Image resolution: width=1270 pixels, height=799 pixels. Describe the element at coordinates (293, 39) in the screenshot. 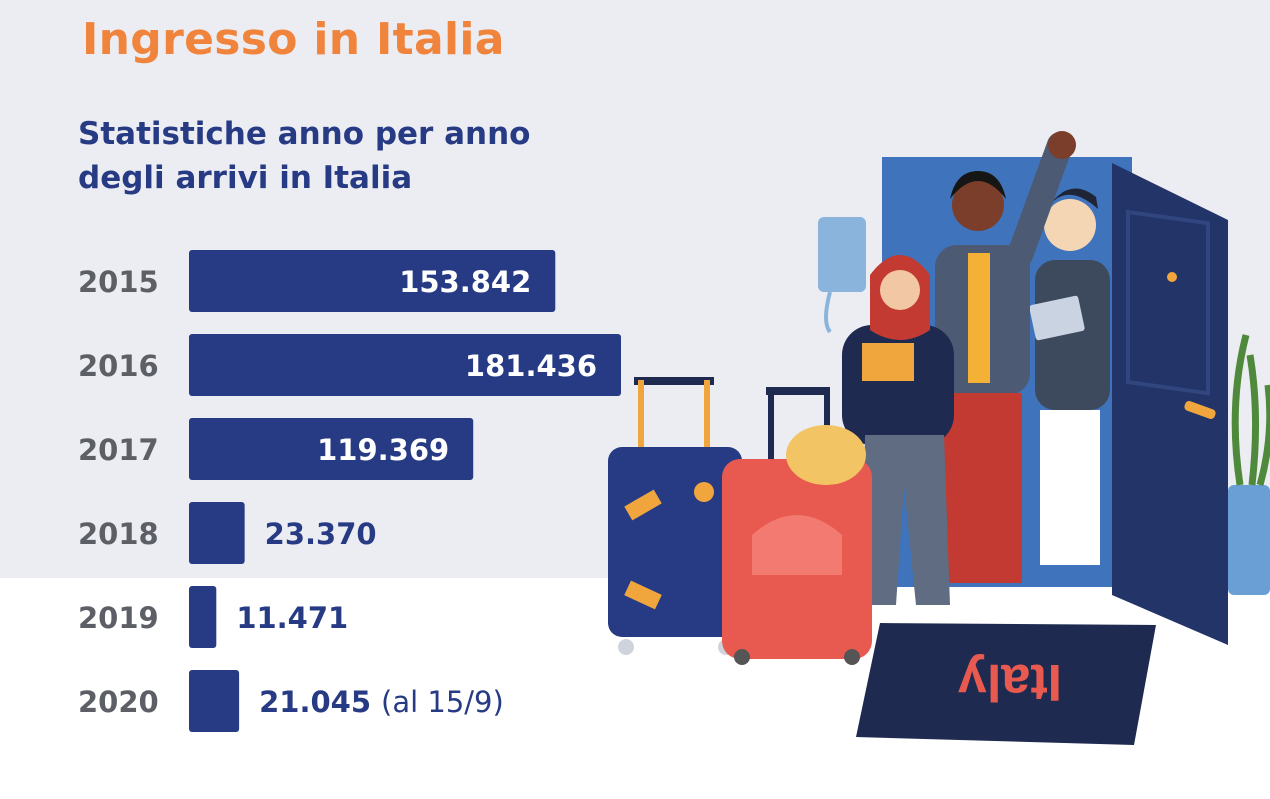

I see `chart-title: Ingresso in Italia` at that location.